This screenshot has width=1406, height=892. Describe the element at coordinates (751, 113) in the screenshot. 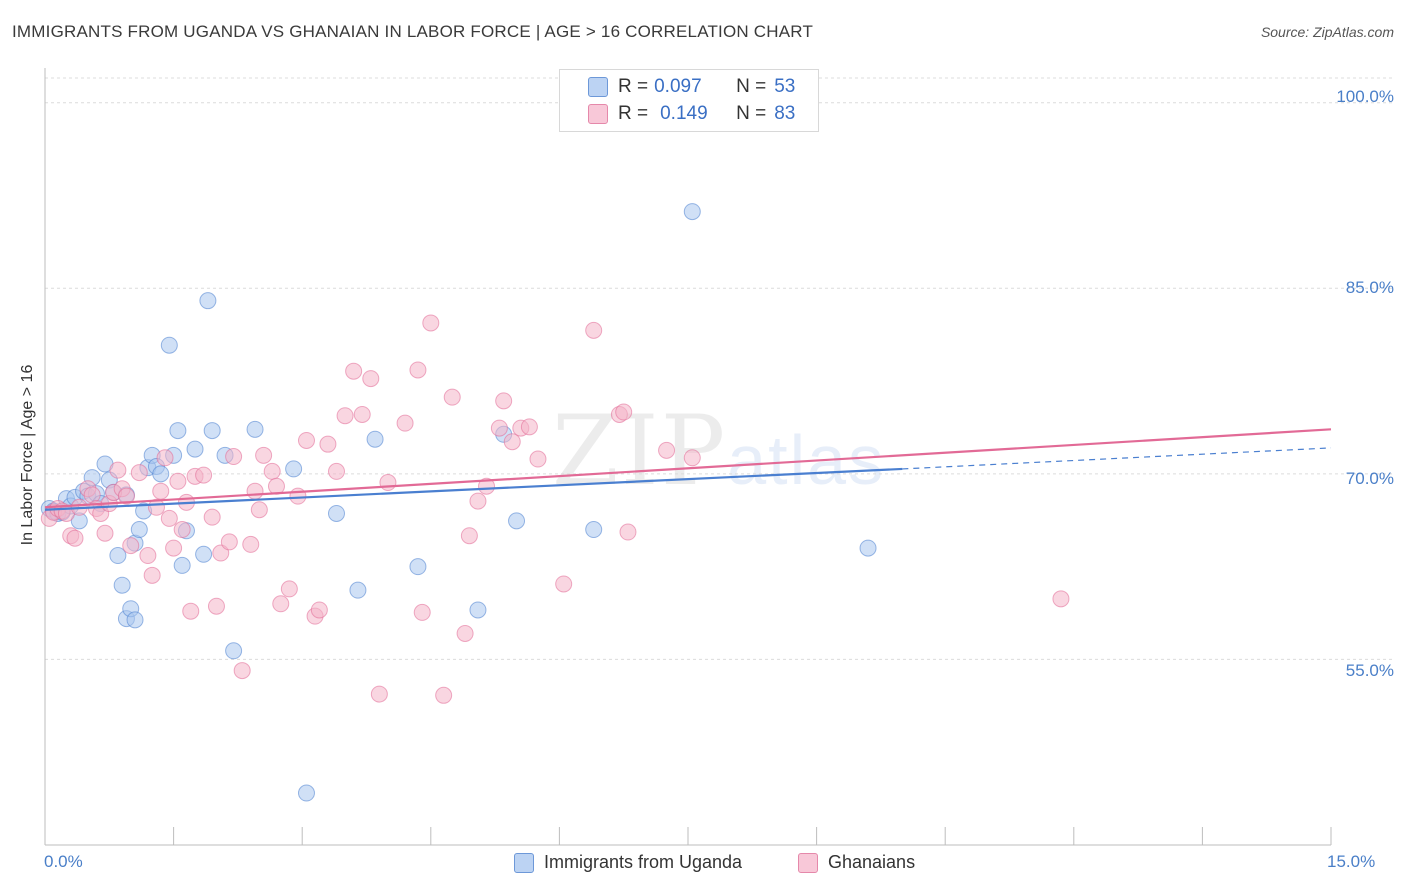

I see `legend-n-label: N =` at that location.